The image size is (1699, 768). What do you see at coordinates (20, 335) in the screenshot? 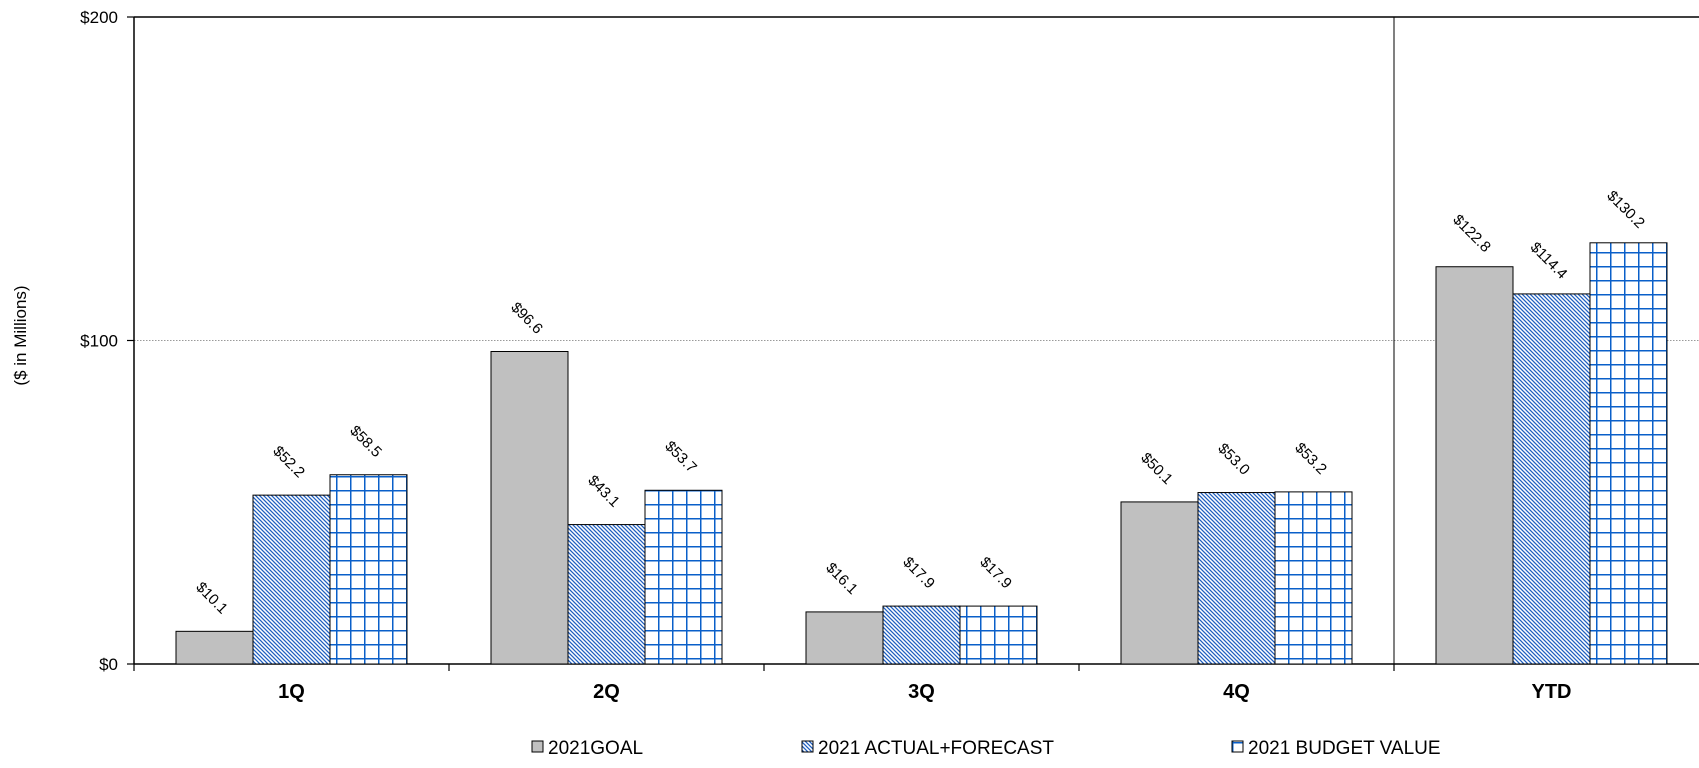
I see `y-axis-title: ($ in Millions)` at bounding box center [20, 335].